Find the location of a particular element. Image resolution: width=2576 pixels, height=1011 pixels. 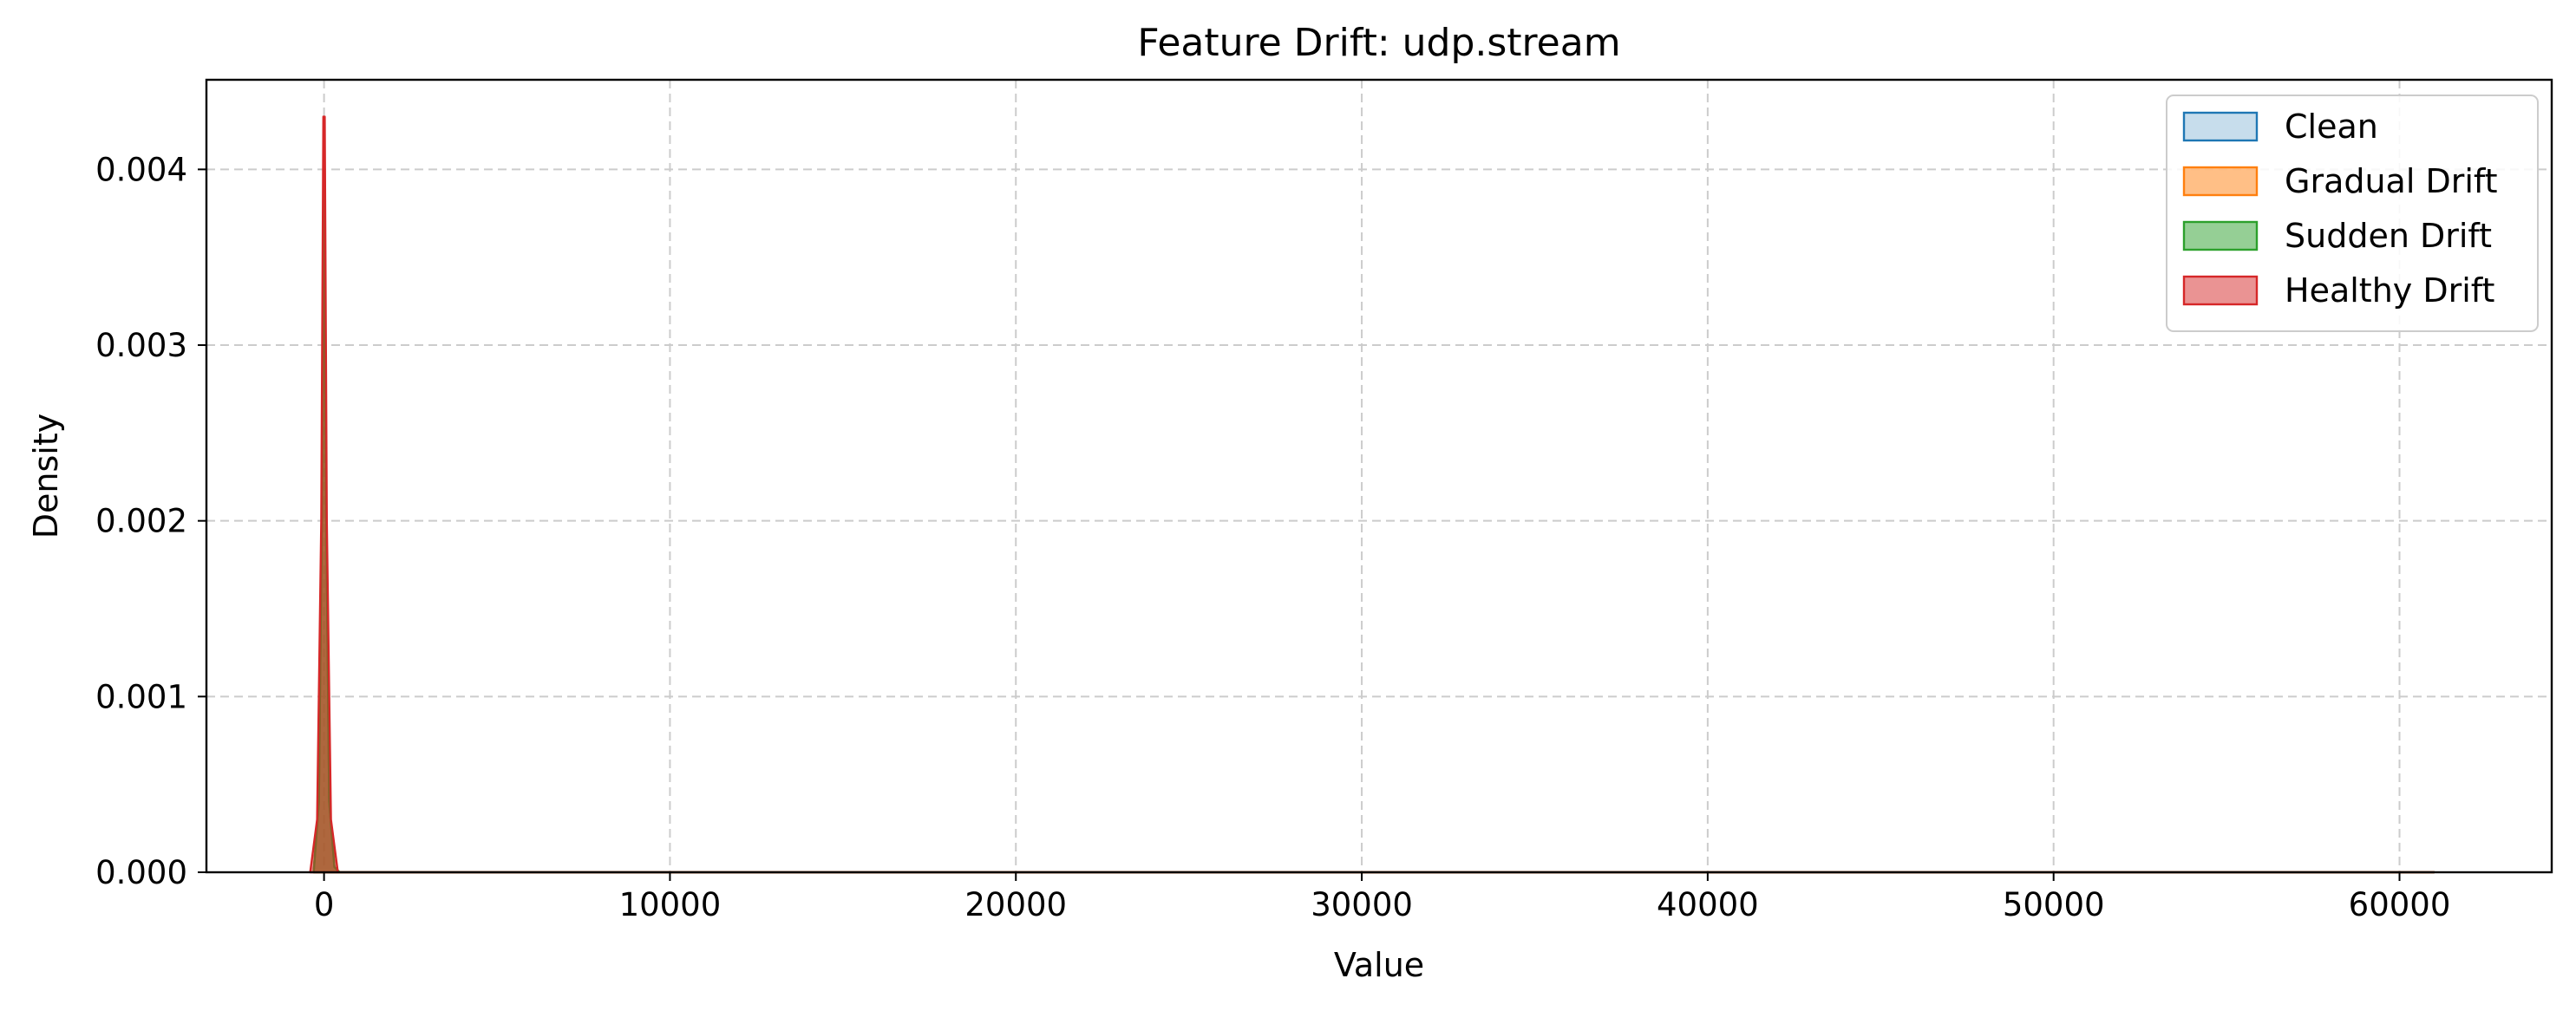

x-tick-label: 0 is located at coordinates (324, 904).